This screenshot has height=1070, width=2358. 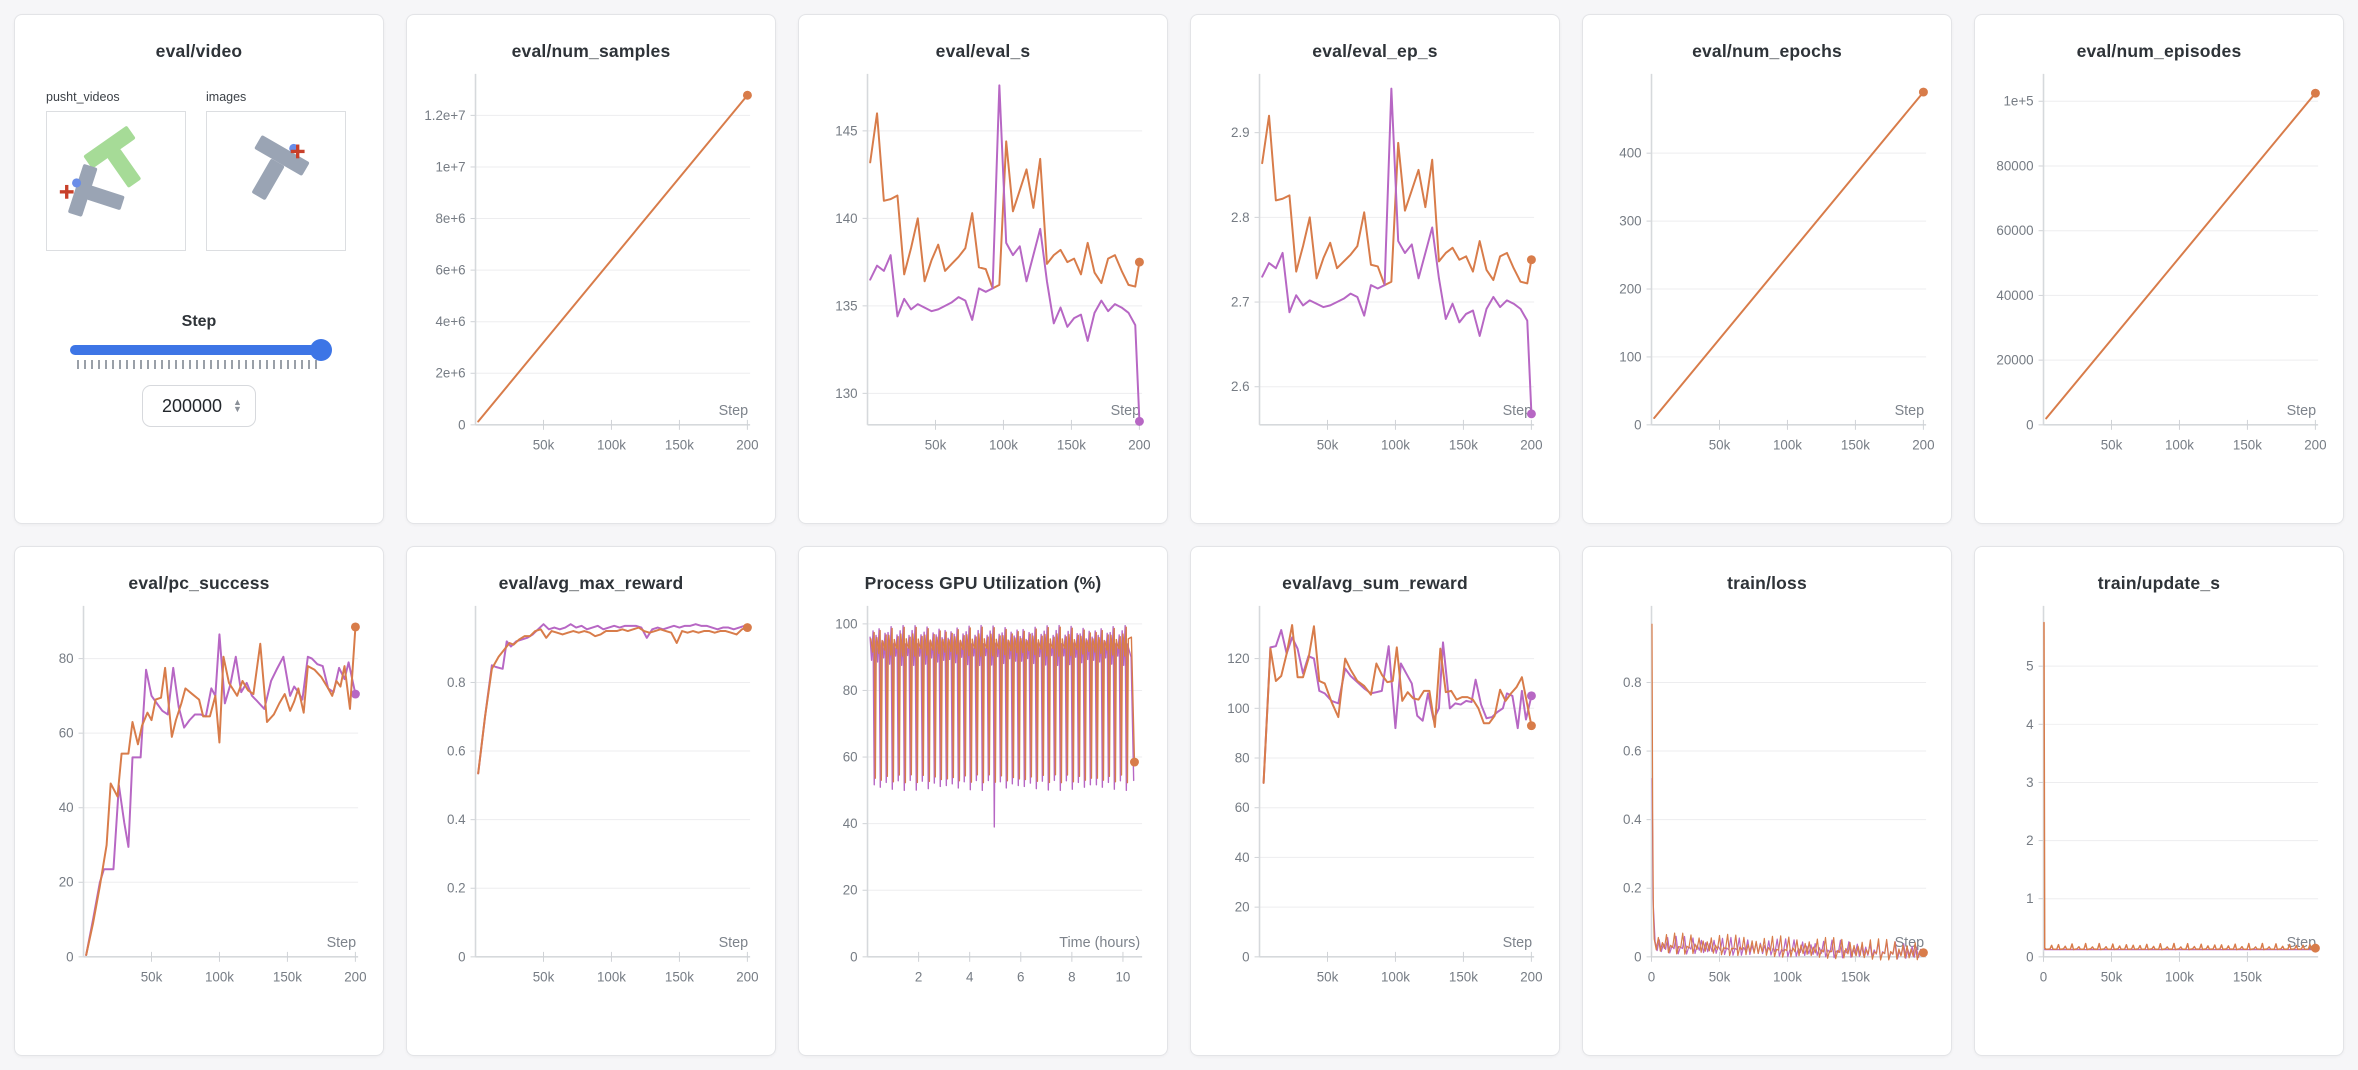 What do you see at coordinates (1238, 708) in the screenshot?
I see `svg-text: 100` at bounding box center [1238, 708].